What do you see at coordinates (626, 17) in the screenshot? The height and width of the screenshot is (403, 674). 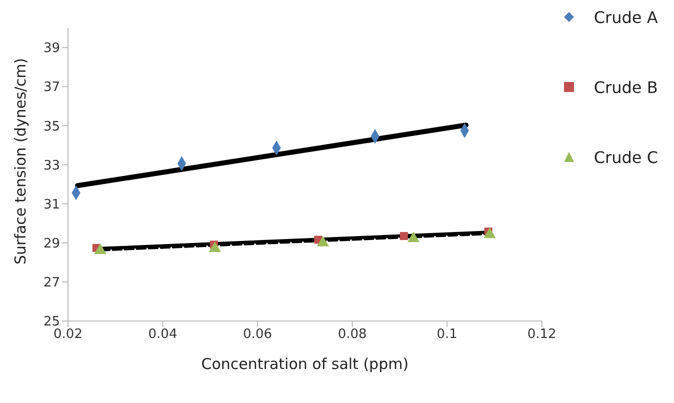 I see `legend-label: Crude A` at bounding box center [626, 17].